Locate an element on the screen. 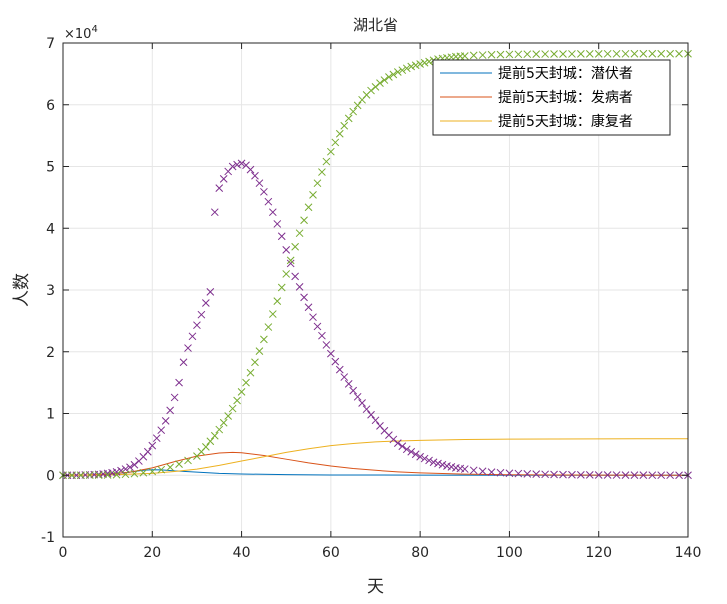 This screenshot has height=604, width=727. y-tick-label: 1 is located at coordinates (50, 415).